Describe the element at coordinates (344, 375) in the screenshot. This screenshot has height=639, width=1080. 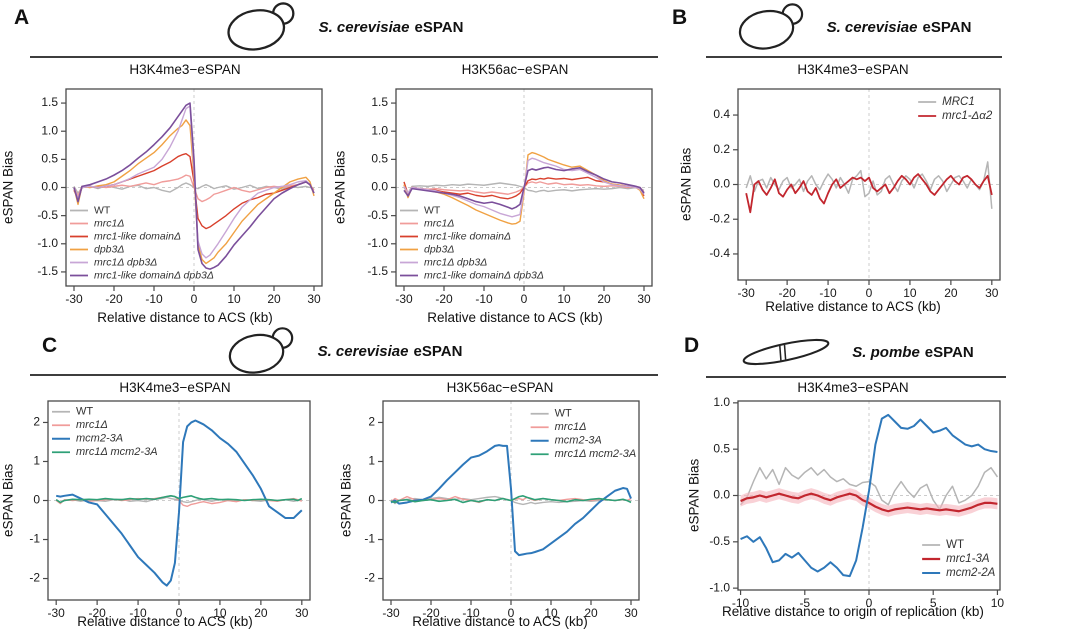
I see `panel-c-divider` at that location.